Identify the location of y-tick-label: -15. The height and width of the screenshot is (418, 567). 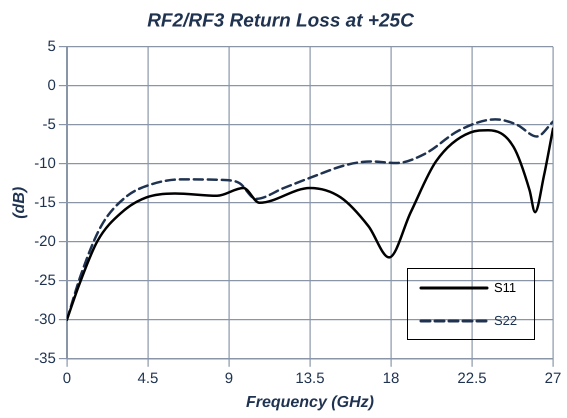
(45, 202).